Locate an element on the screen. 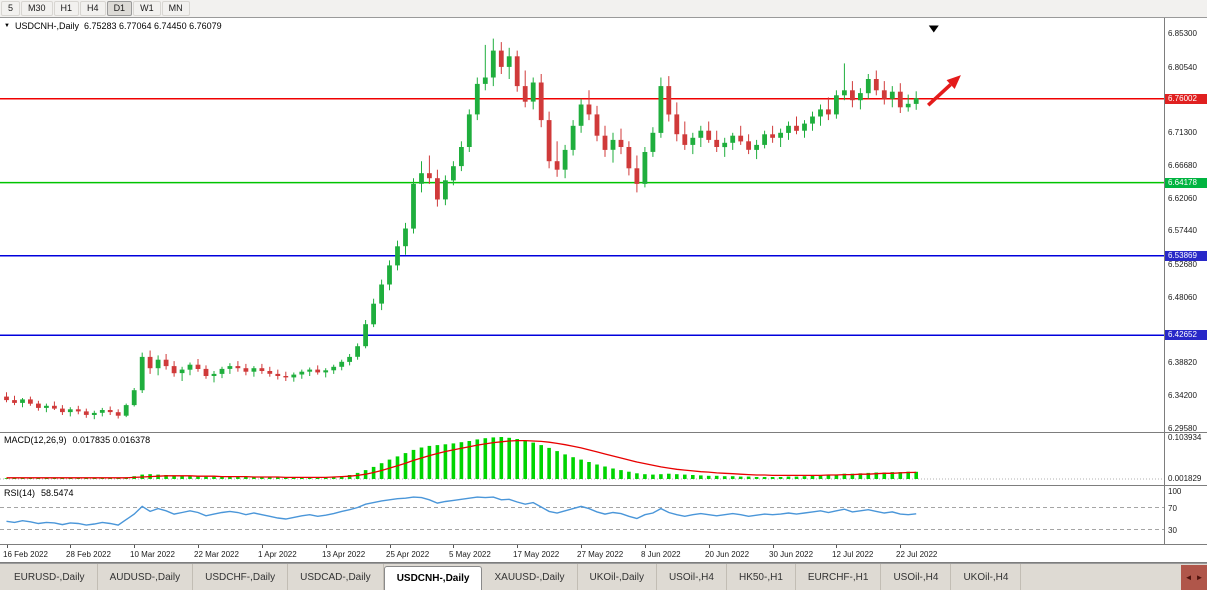  price-axis-tick: 6.57440 is located at coordinates (1182, 231).